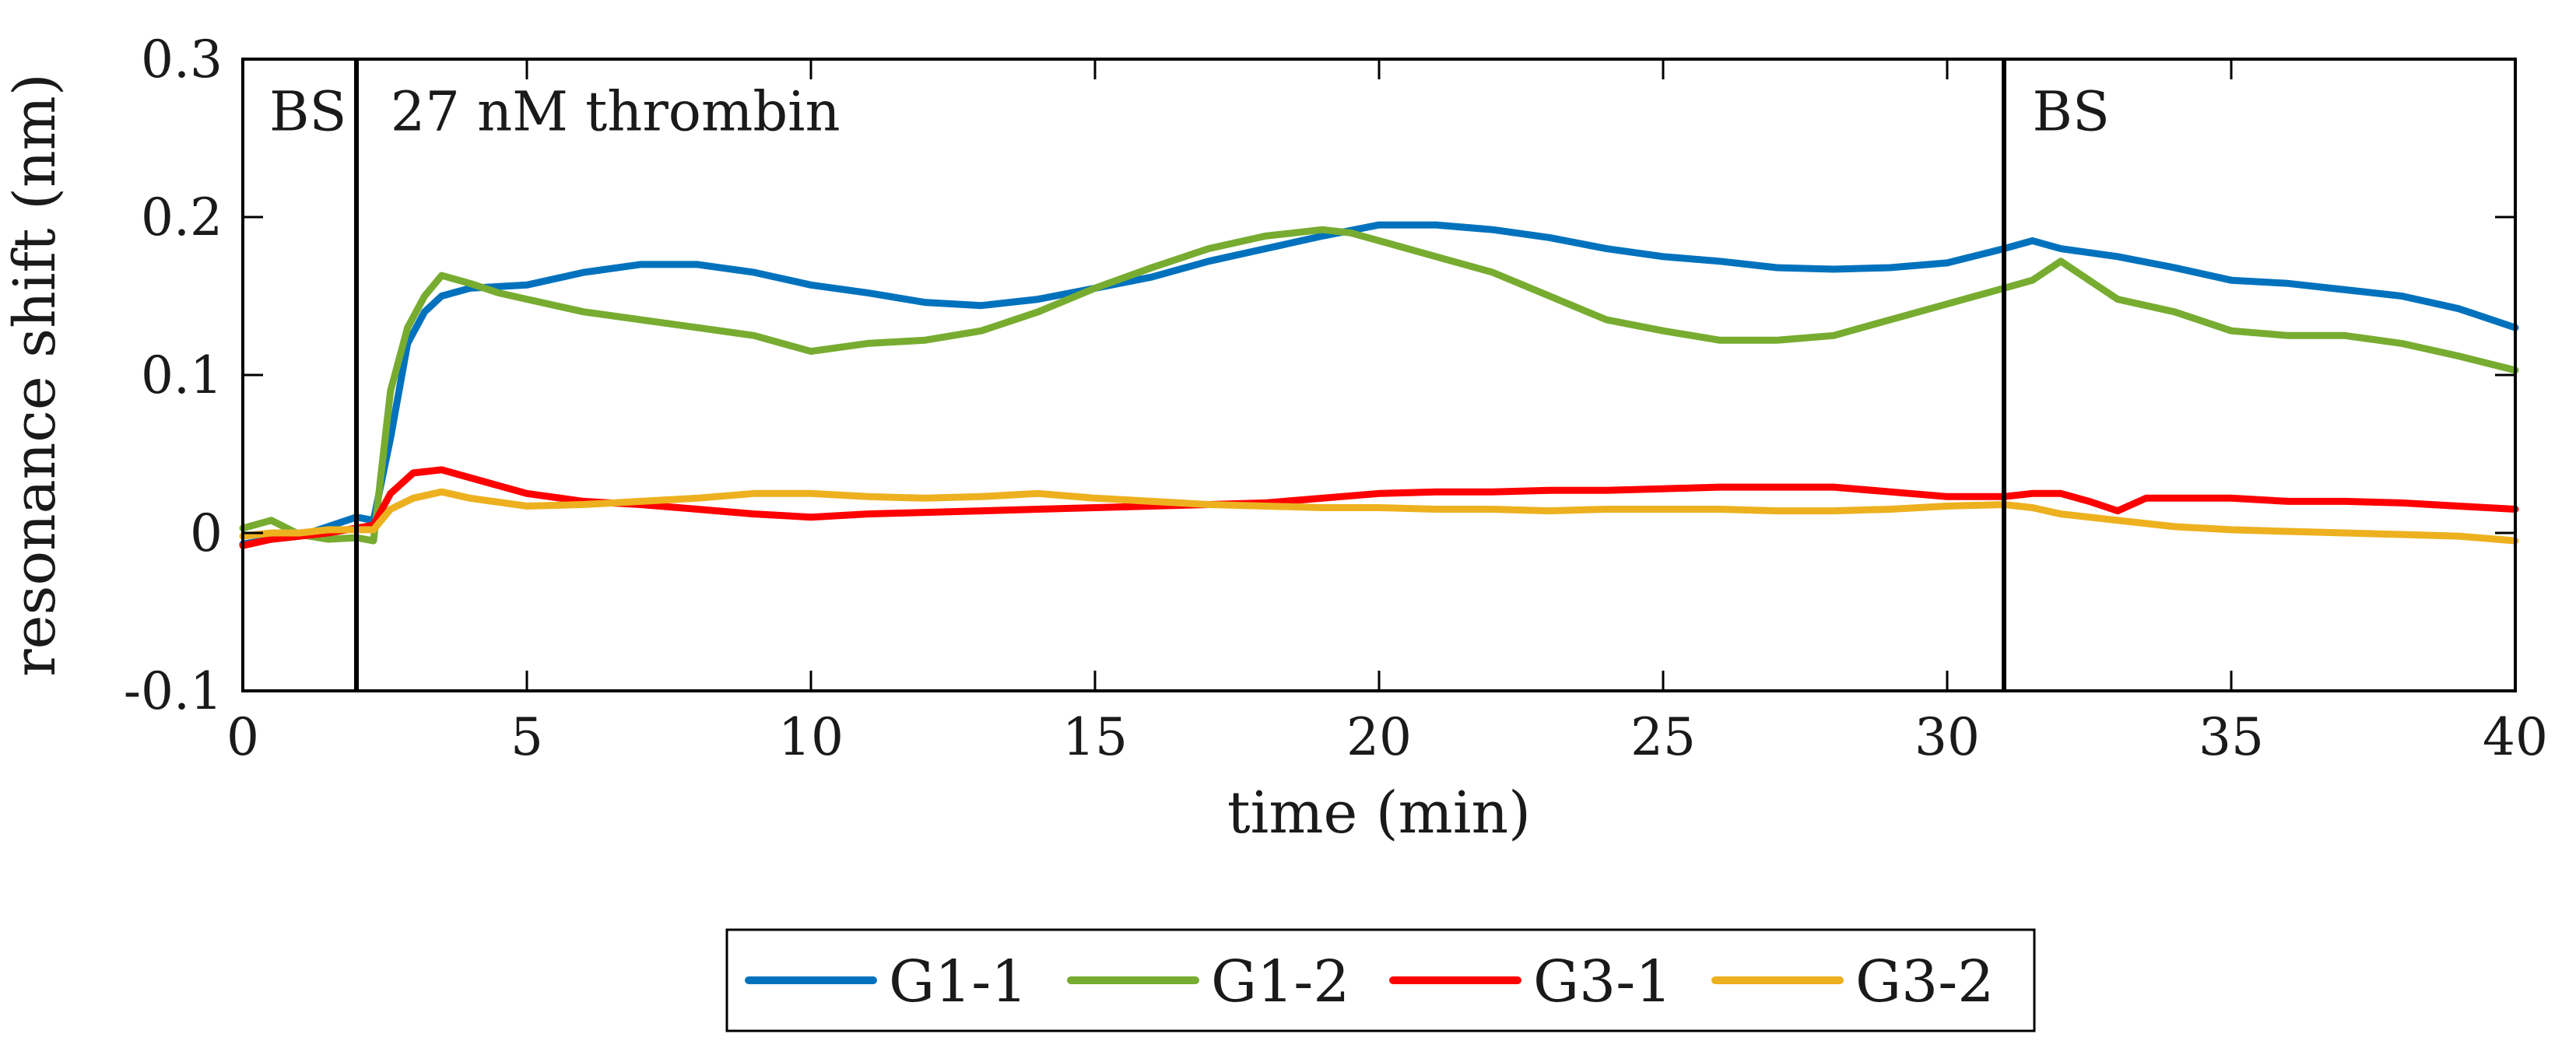 The image size is (2576, 1062). I want to click on x-tick-label: 0, so click(243, 737).